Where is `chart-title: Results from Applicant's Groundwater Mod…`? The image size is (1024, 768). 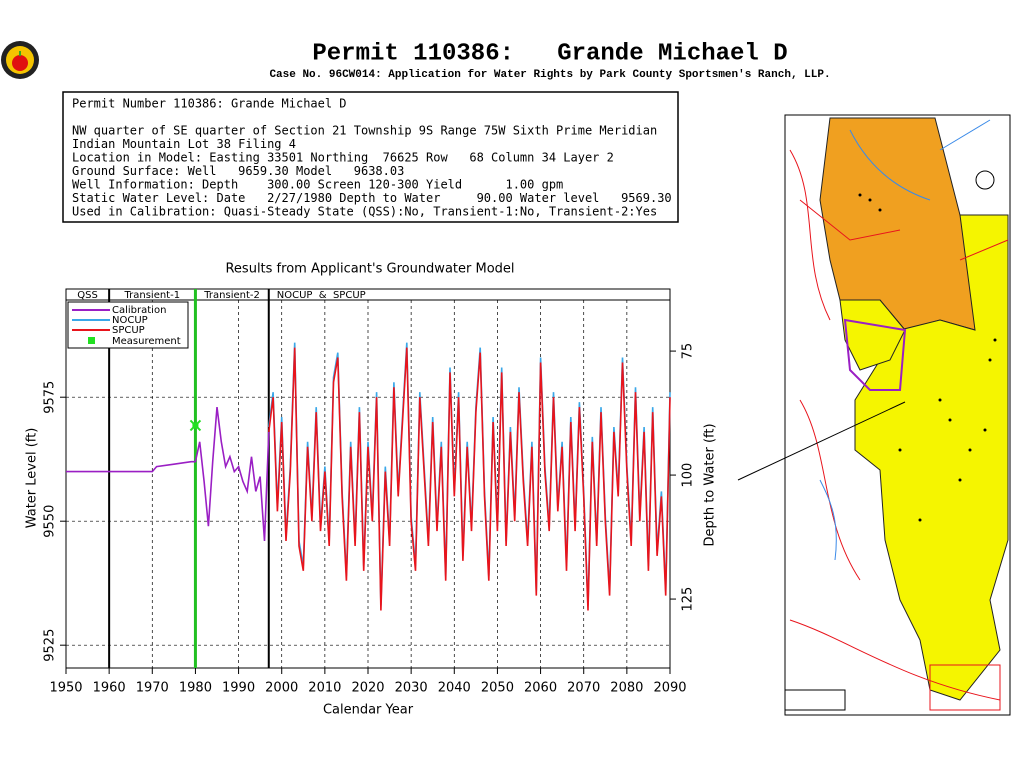 chart-title: Results from Applicant's Groundwater Mod… is located at coordinates (369, 269).